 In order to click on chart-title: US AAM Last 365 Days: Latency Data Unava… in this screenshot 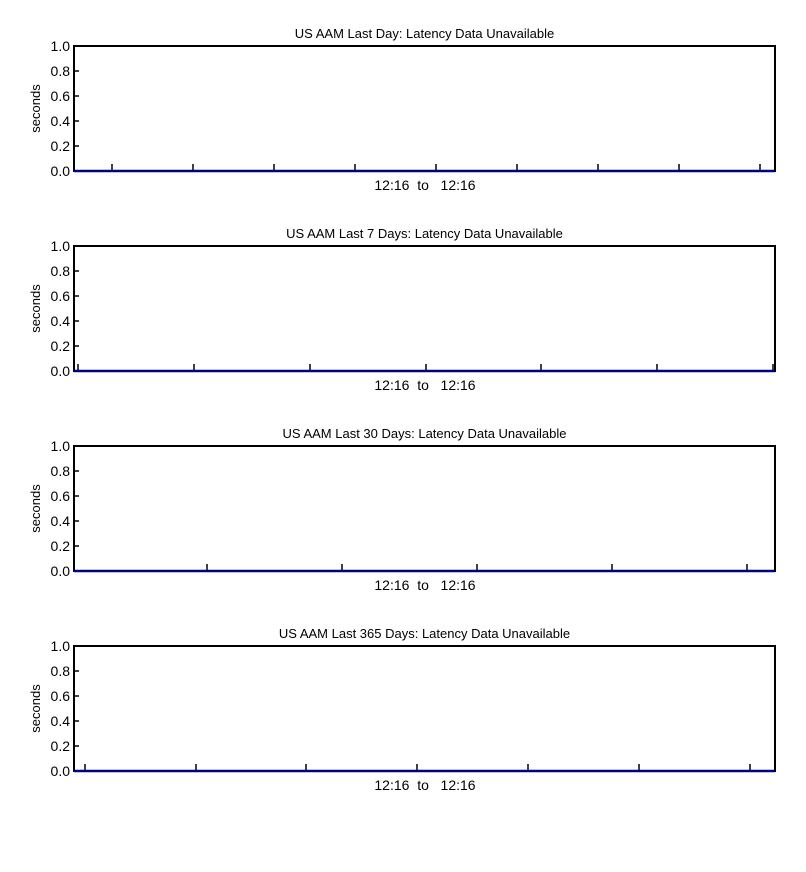, I will do `click(424, 633)`.